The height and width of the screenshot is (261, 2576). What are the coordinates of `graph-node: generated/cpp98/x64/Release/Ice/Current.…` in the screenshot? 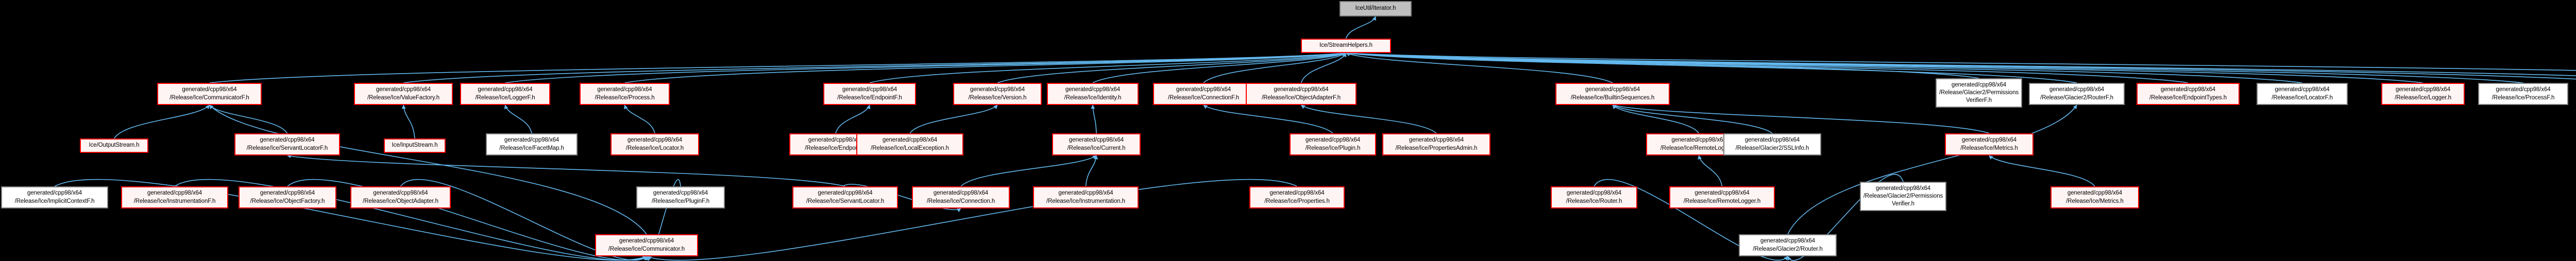 It's located at (1096, 144).